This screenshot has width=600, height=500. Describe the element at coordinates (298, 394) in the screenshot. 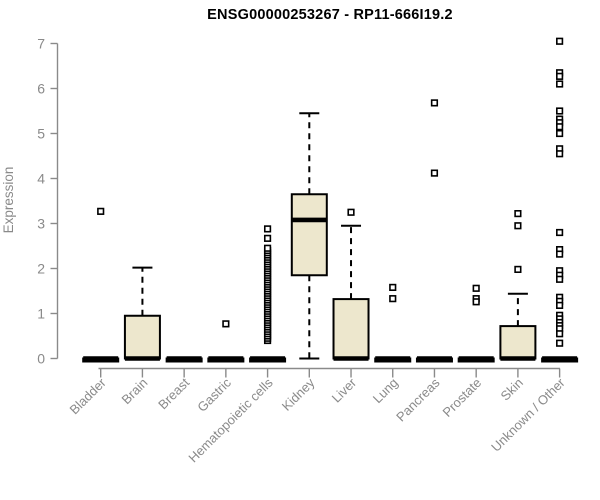

I see `x-tick-label-kidney: Kidney` at that location.